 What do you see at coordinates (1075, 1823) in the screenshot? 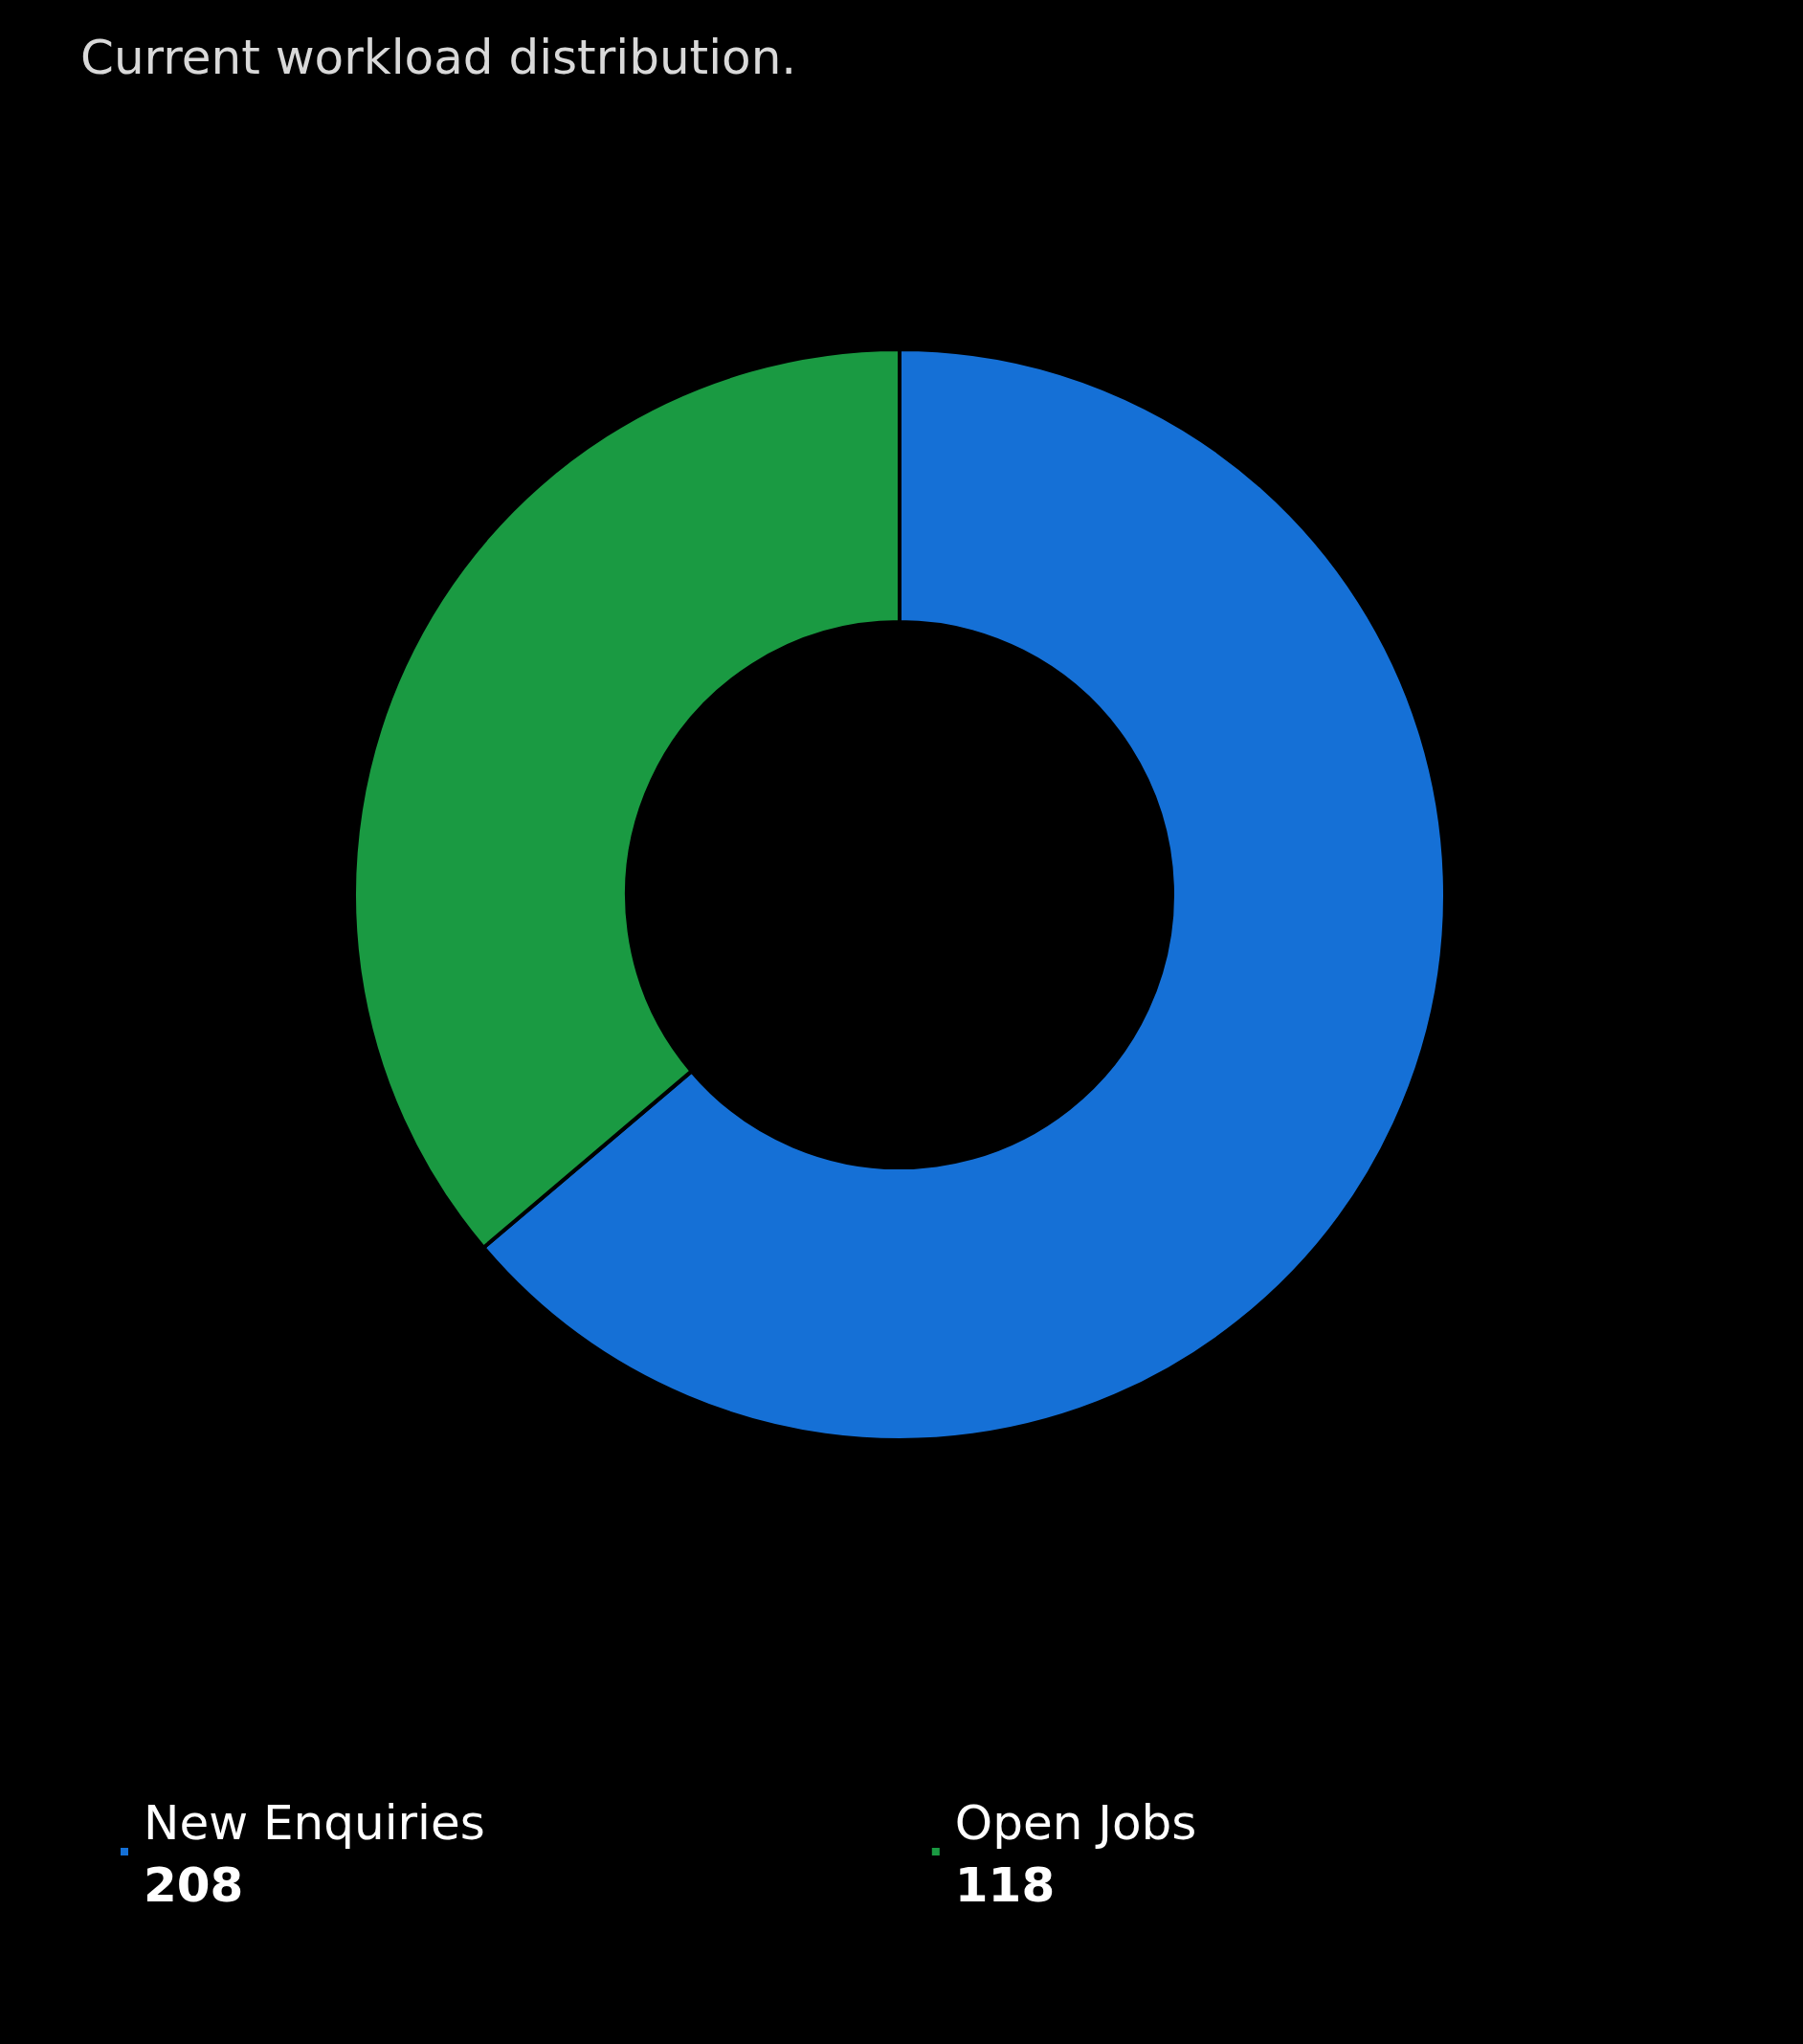
I see `legend-label: Open Jobs` at bounding box center [1075, 1823].